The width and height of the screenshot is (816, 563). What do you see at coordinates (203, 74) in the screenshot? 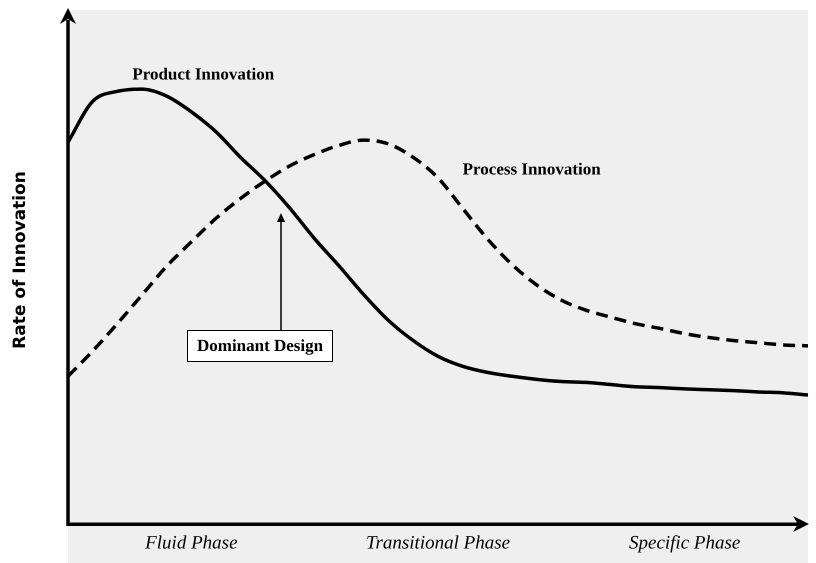
I see `series-label: Product Innovation` at bounding box center [203, 74].